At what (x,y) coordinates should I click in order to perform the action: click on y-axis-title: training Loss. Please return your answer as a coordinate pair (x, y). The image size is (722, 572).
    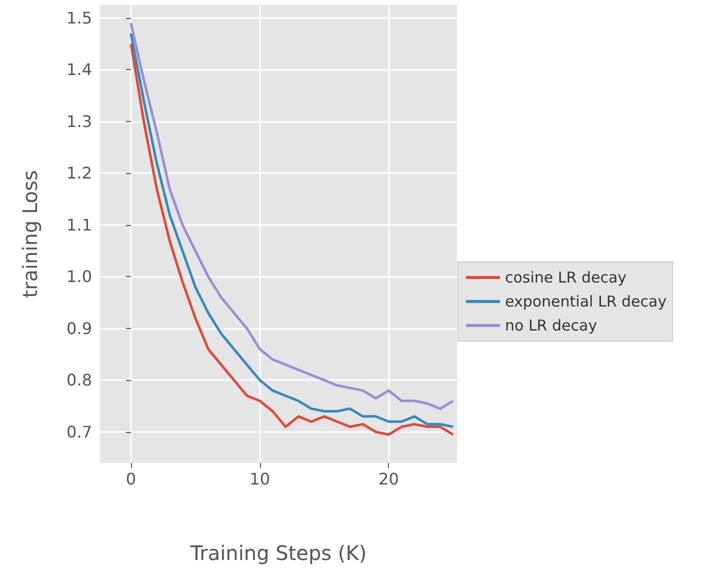
    Looking at the image, I should click on (30, 234).